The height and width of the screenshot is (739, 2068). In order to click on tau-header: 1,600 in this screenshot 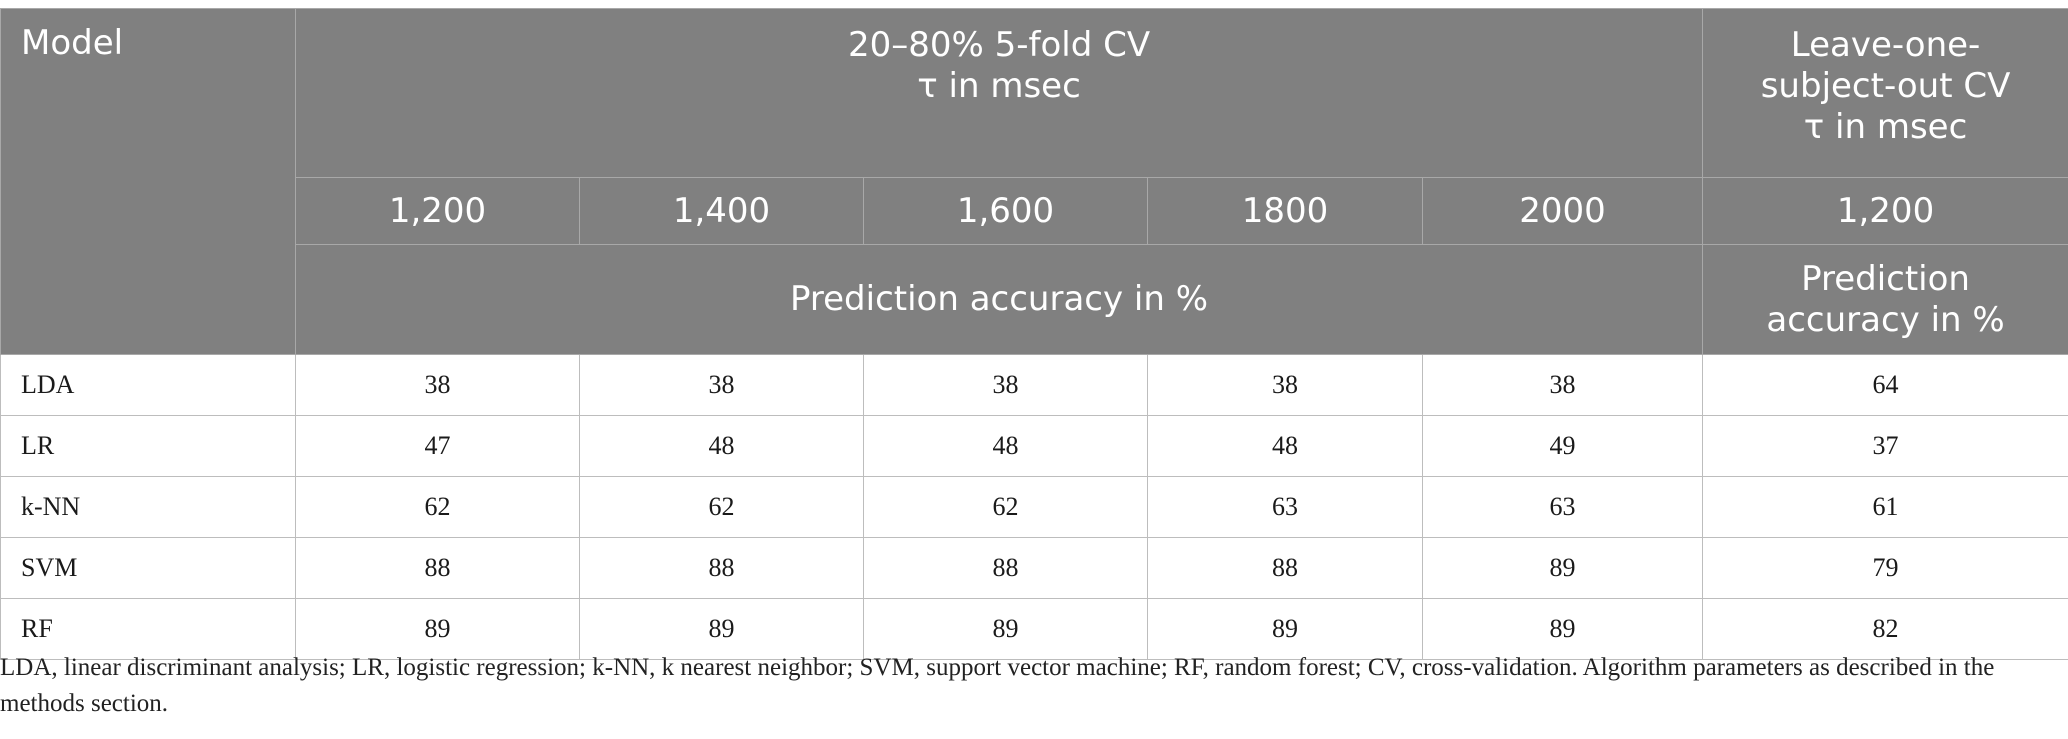, I will do `click(1005, 211)`.